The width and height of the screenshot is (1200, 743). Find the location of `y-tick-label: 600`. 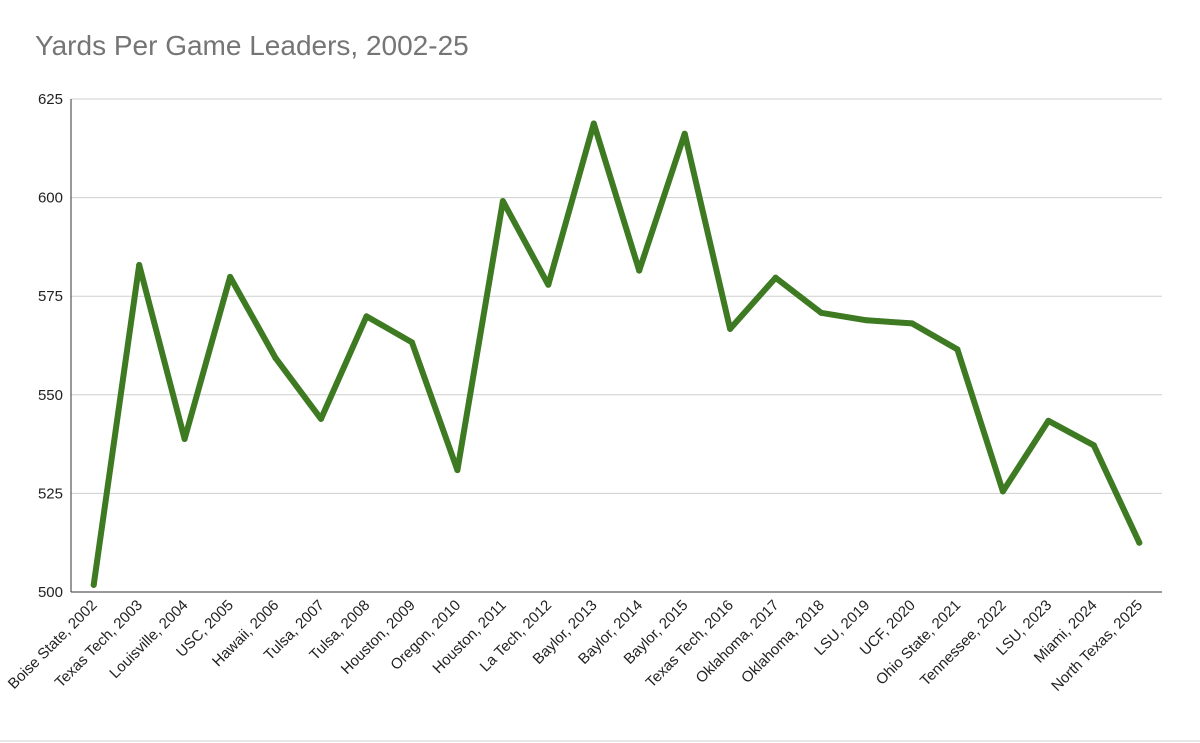

y-tick-label: 600 is located at coordinates (50, 198).